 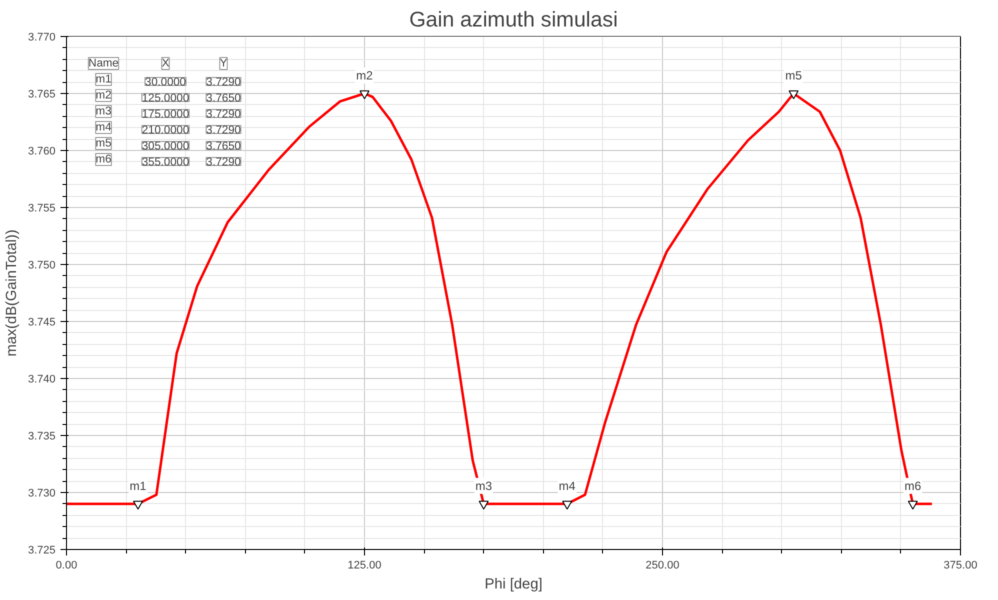 What do you see at coordinates (168, 81) in the screenshot?
I see `text: m1 30.0000 3.7290` at bounding box center [168, 81].